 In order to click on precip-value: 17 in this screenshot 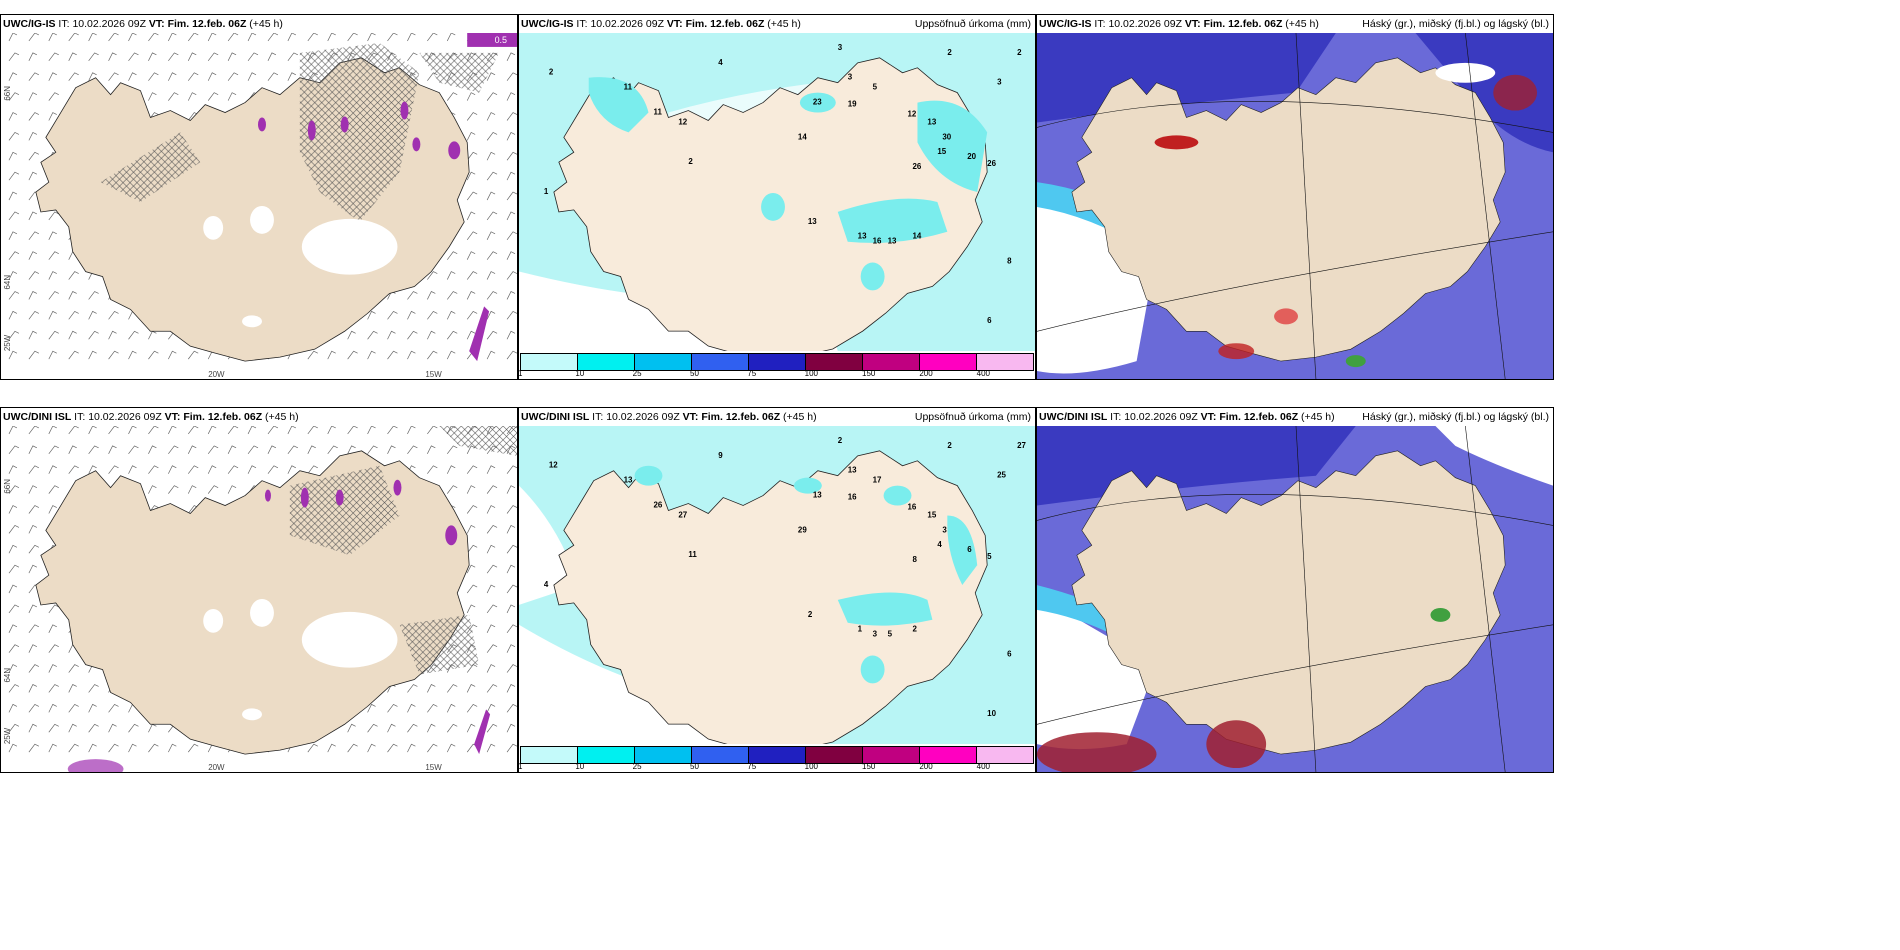, I will do `click(877, 480)`.